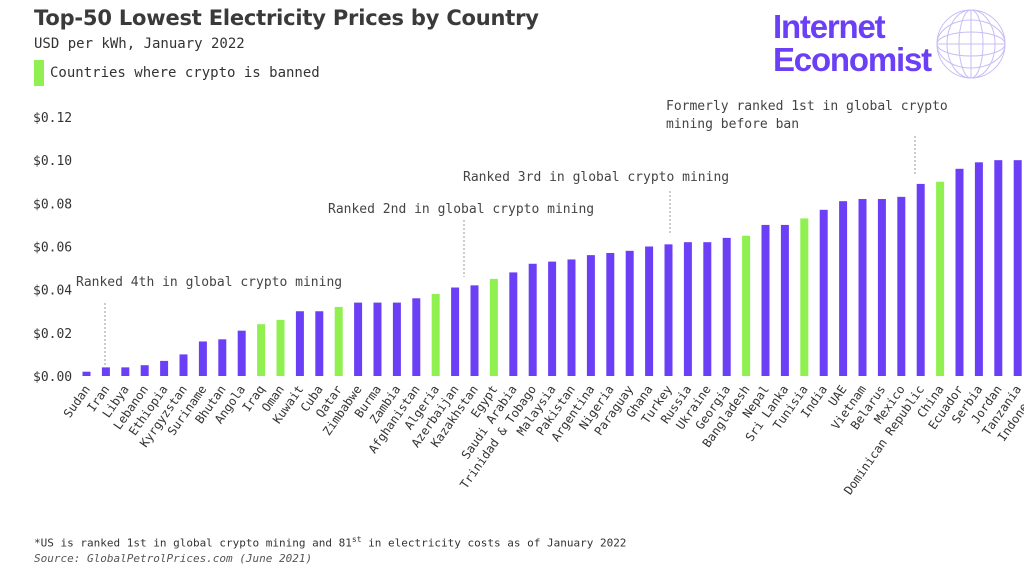 The height and width of the screenshot is (576, 1024). What do you see at coordinates (52, 161) in the screenshot?
I see `y-tick-label: $0.10` at bounding box center [52, 161].